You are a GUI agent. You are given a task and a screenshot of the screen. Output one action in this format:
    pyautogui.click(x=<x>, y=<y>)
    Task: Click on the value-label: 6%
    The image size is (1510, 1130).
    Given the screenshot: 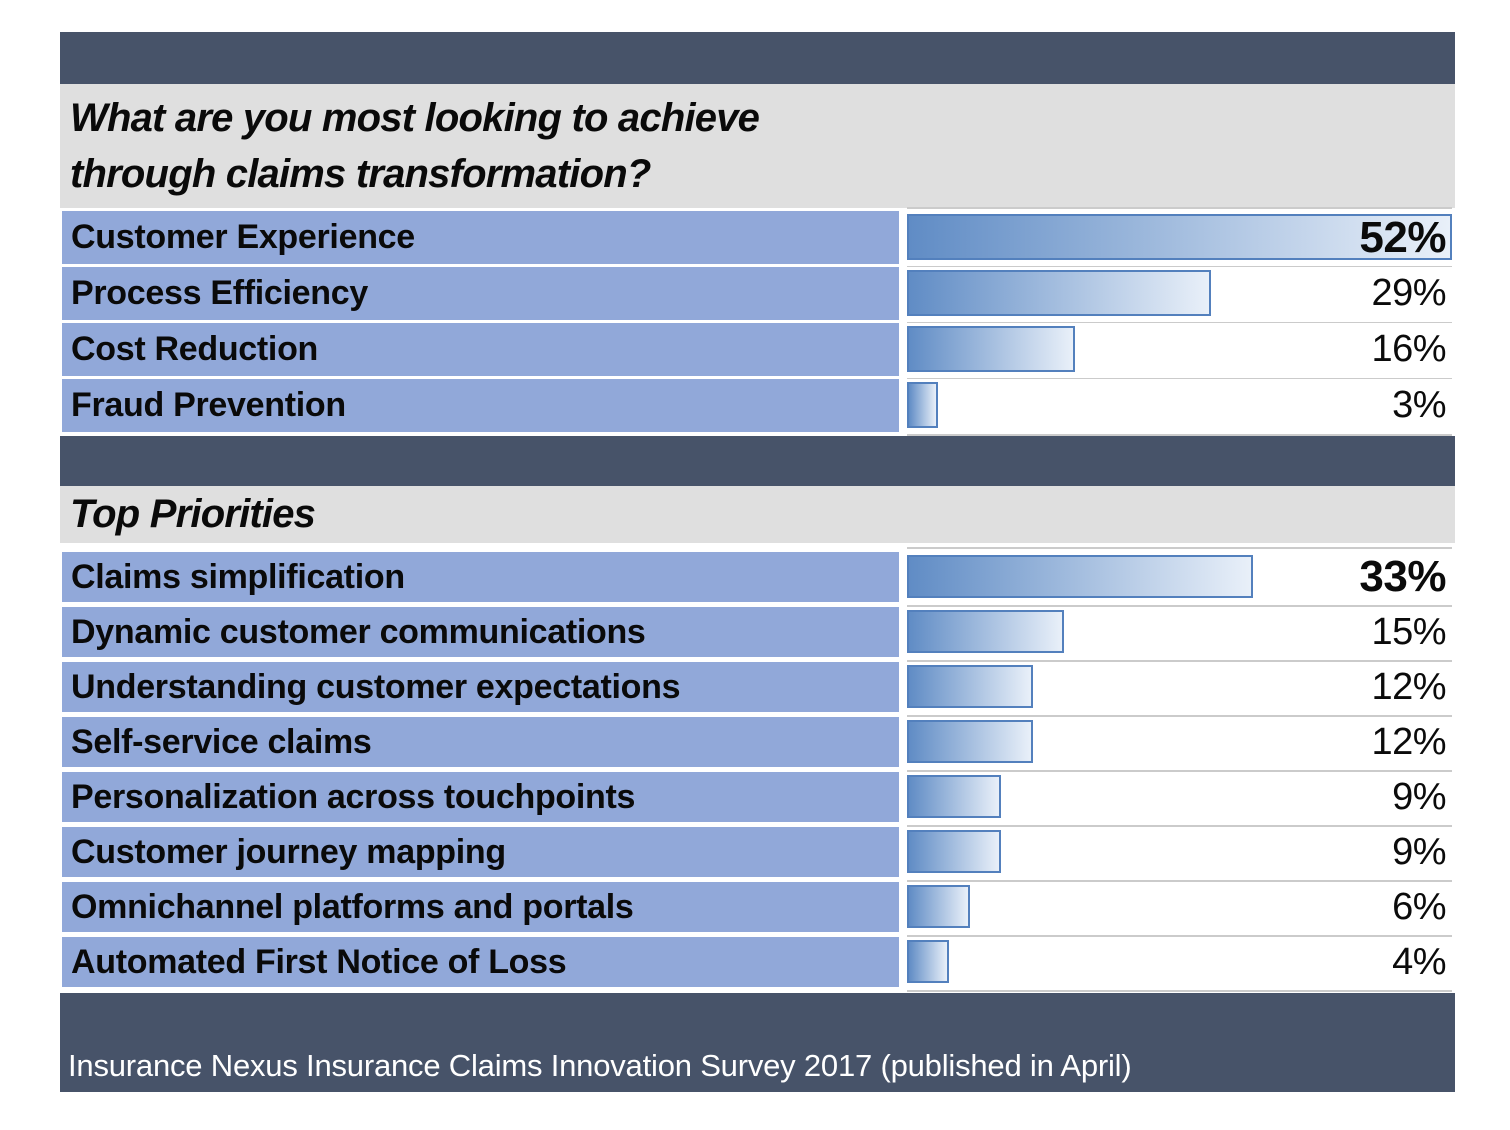 What is the action you would take?
    pyautogui.click(x=1419, y=906)
    